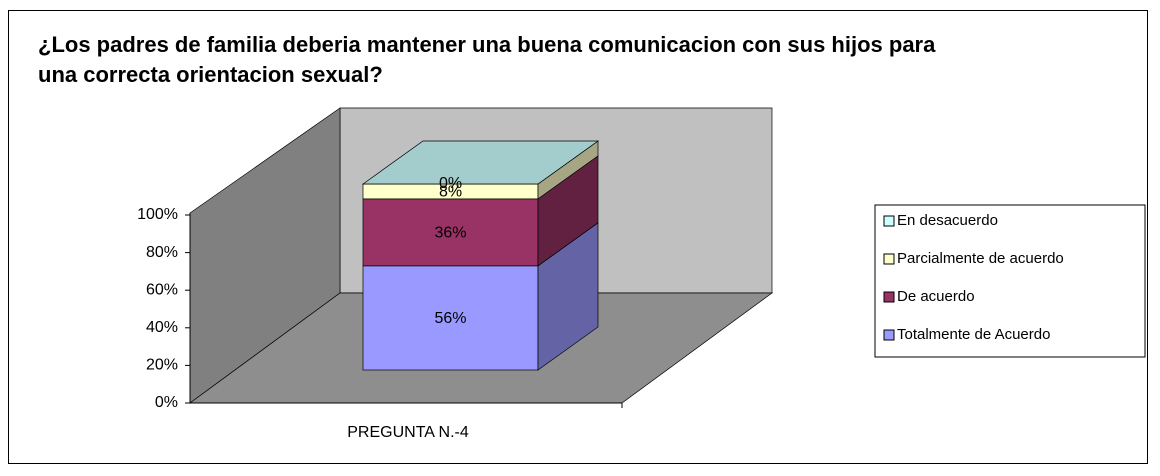  Describe the element at coordinates (973, 334) in the screenshot. I see `legend-label: Totalmente de Acuerdo` at that location.